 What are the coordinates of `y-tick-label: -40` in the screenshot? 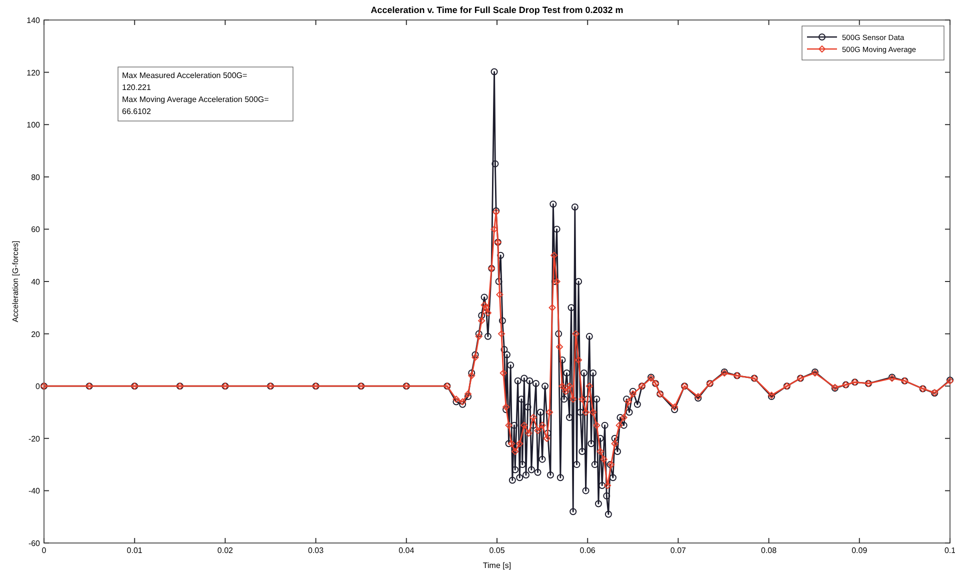 It's located at (34, 491).